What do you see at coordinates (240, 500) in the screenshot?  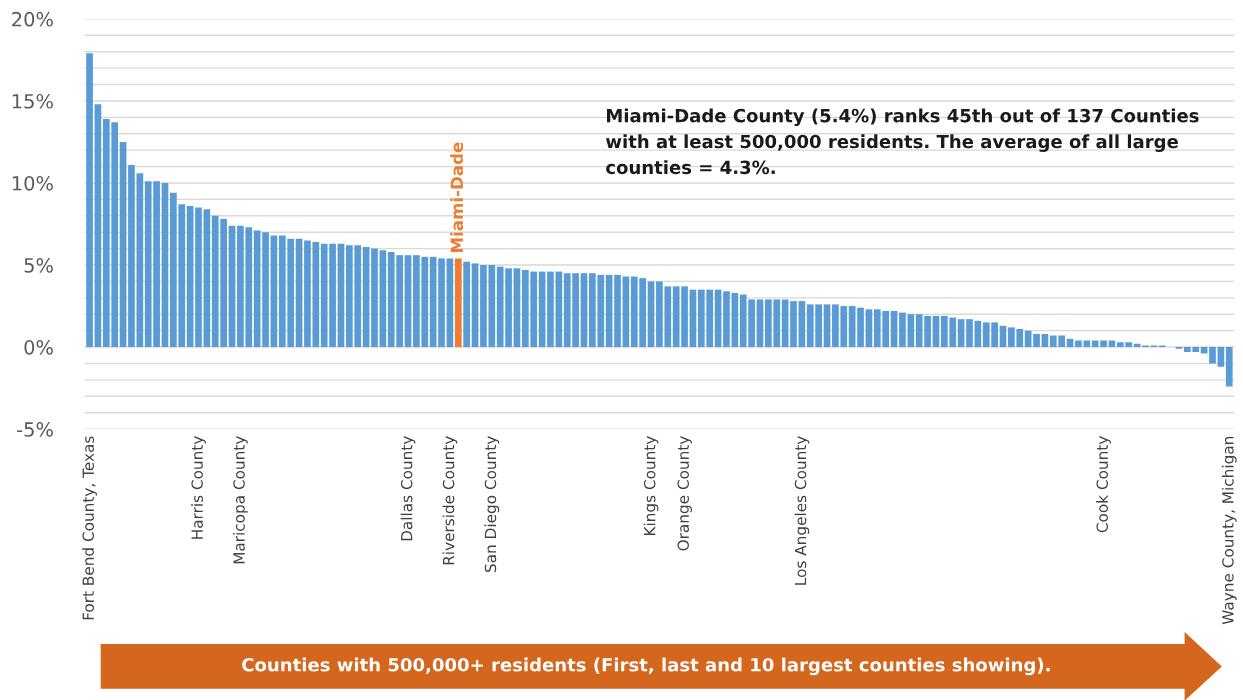 I see `x-tick-label: Maricopa County` at bounding box center [240, 500].